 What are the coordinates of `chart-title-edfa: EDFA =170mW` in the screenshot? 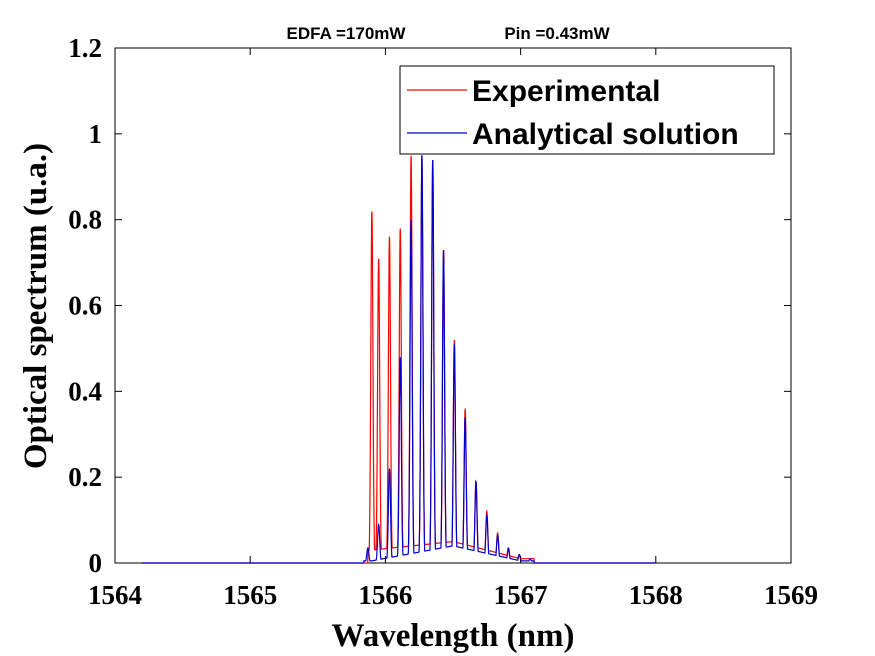 It's located at (347, 33).